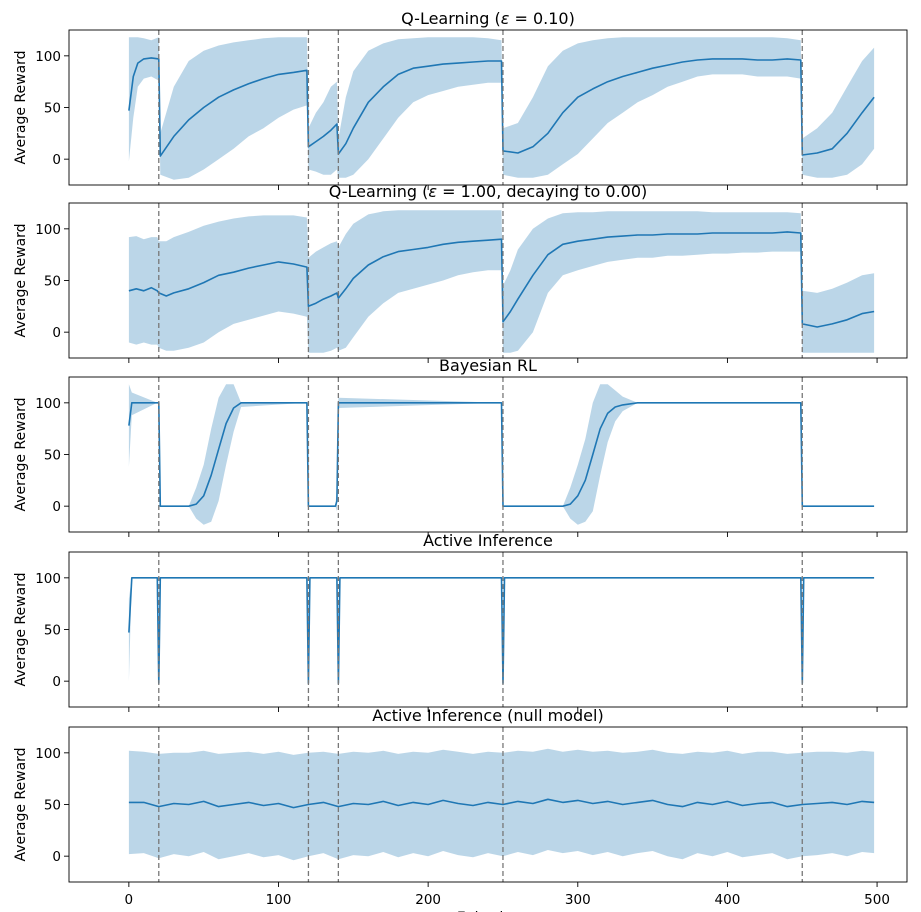 The width and height of the screenshot is (921, 912). What do you see at coordinates (488, 365) in the screenshot?
I see `panel-title: Bayesian RL` at bounding box center [488, 365].